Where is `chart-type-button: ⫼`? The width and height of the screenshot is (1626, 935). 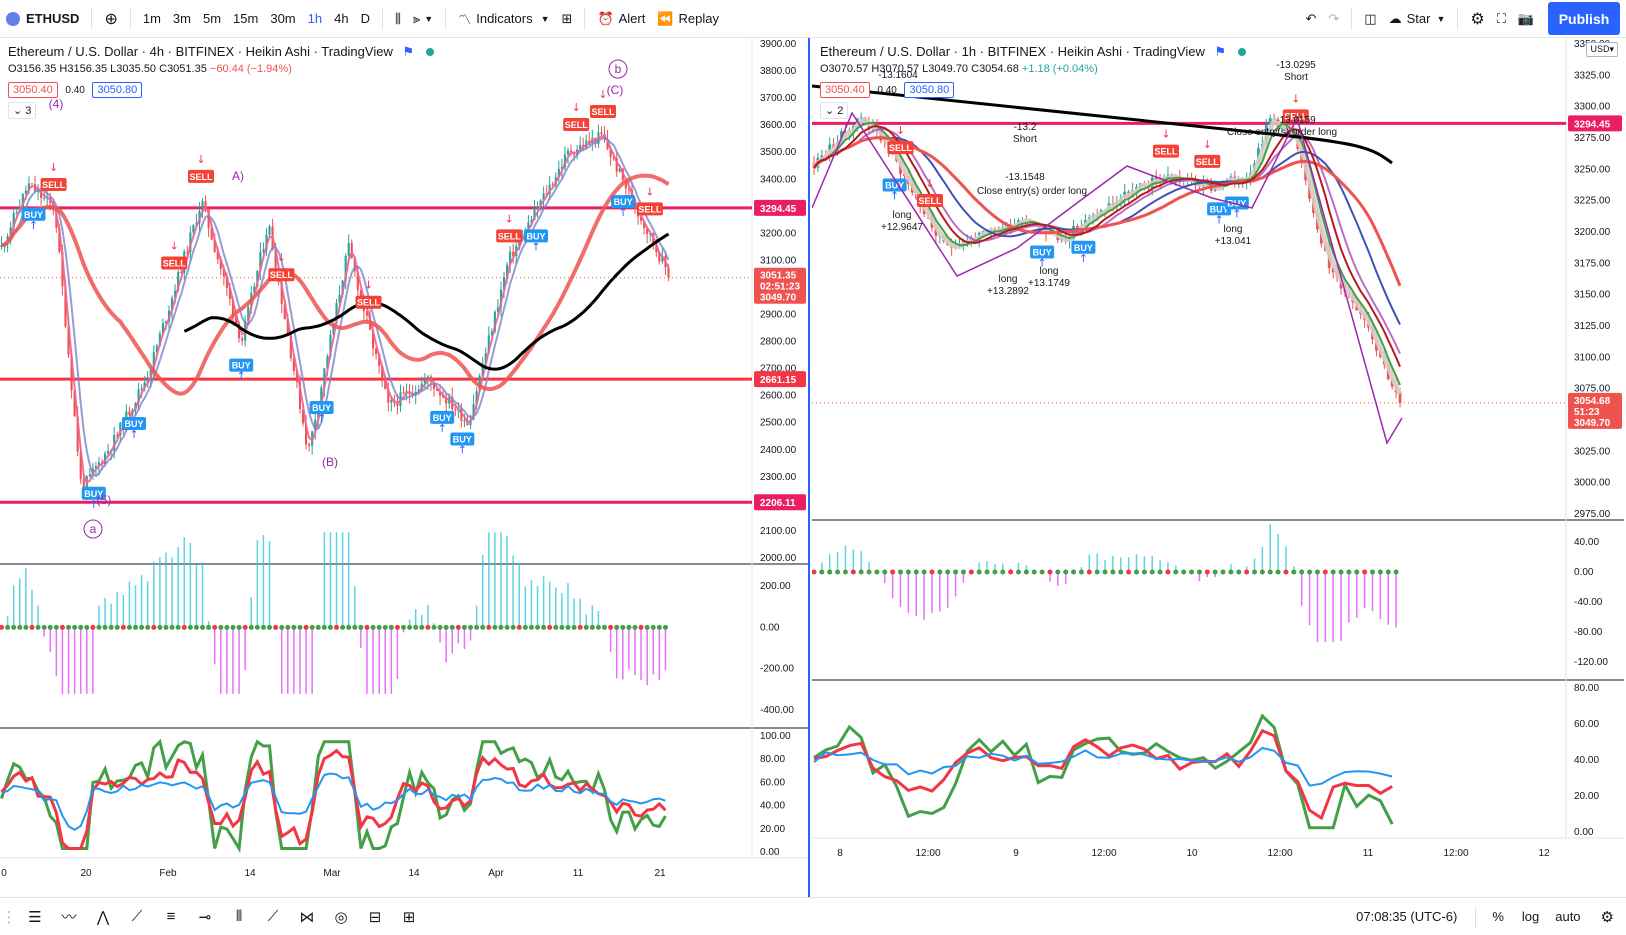
chart-type-button: ⫼ is located at coordinates (398, 19).